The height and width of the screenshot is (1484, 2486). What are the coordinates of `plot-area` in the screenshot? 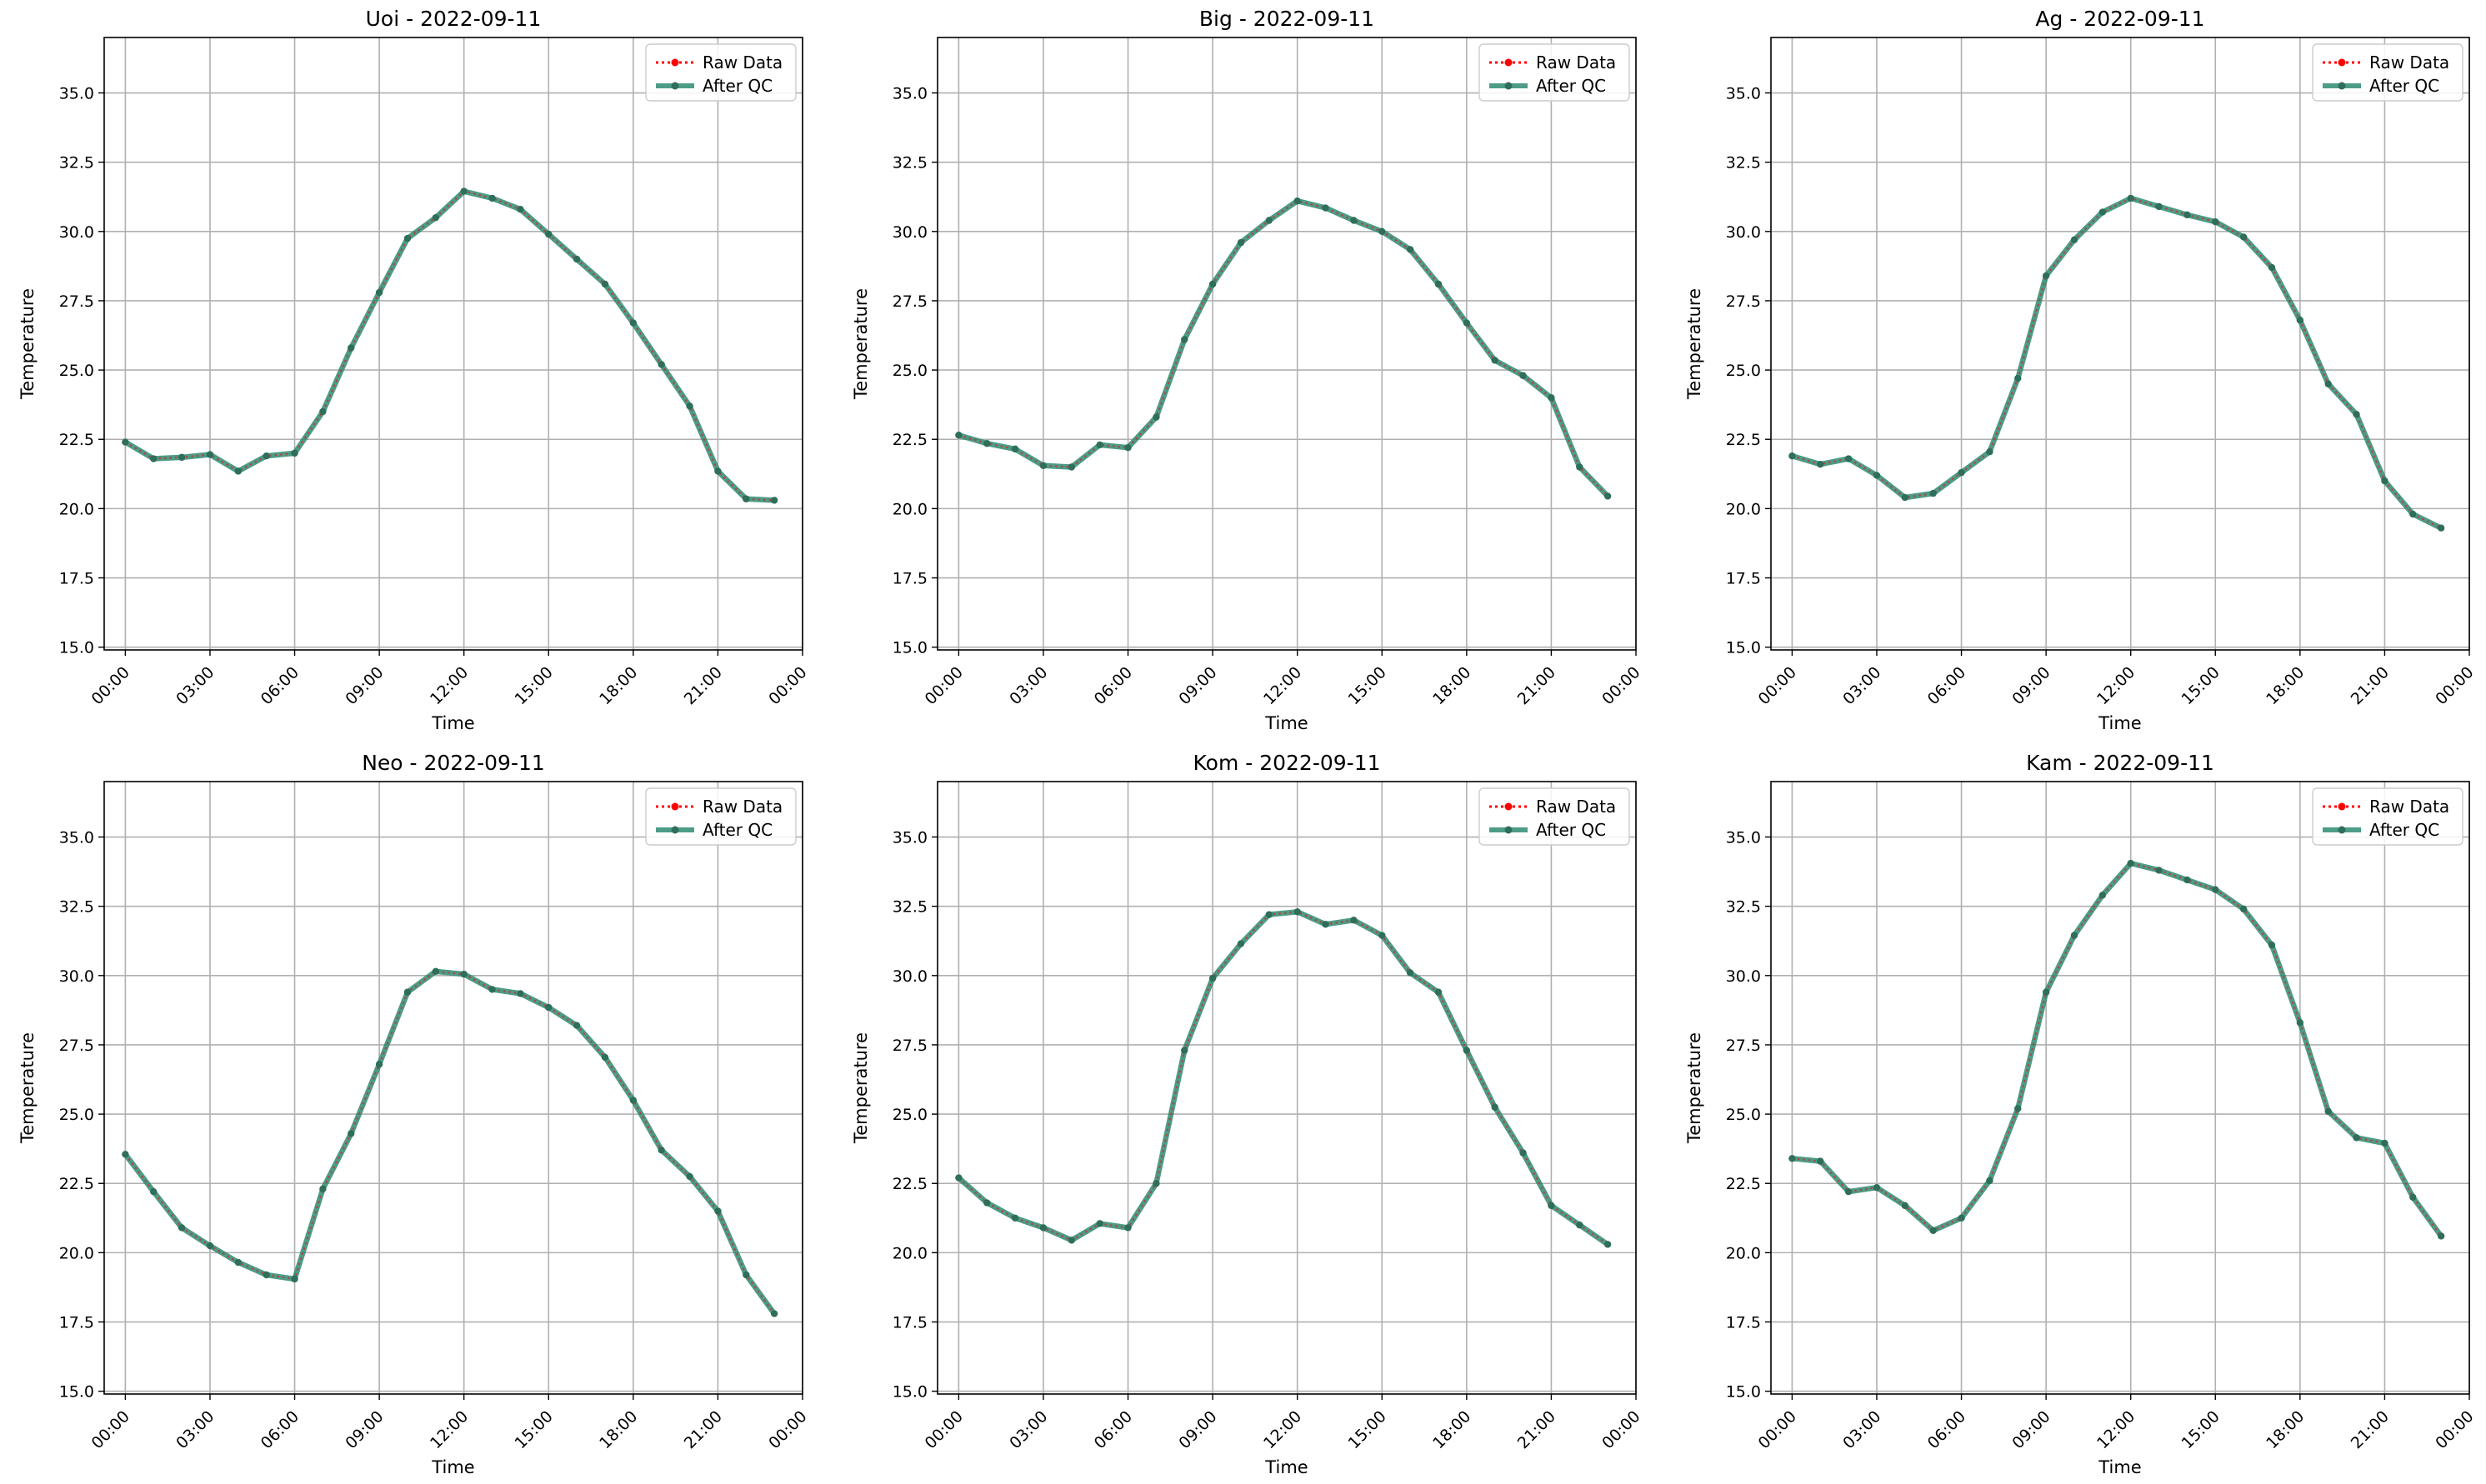 It's located at (1287, 343).